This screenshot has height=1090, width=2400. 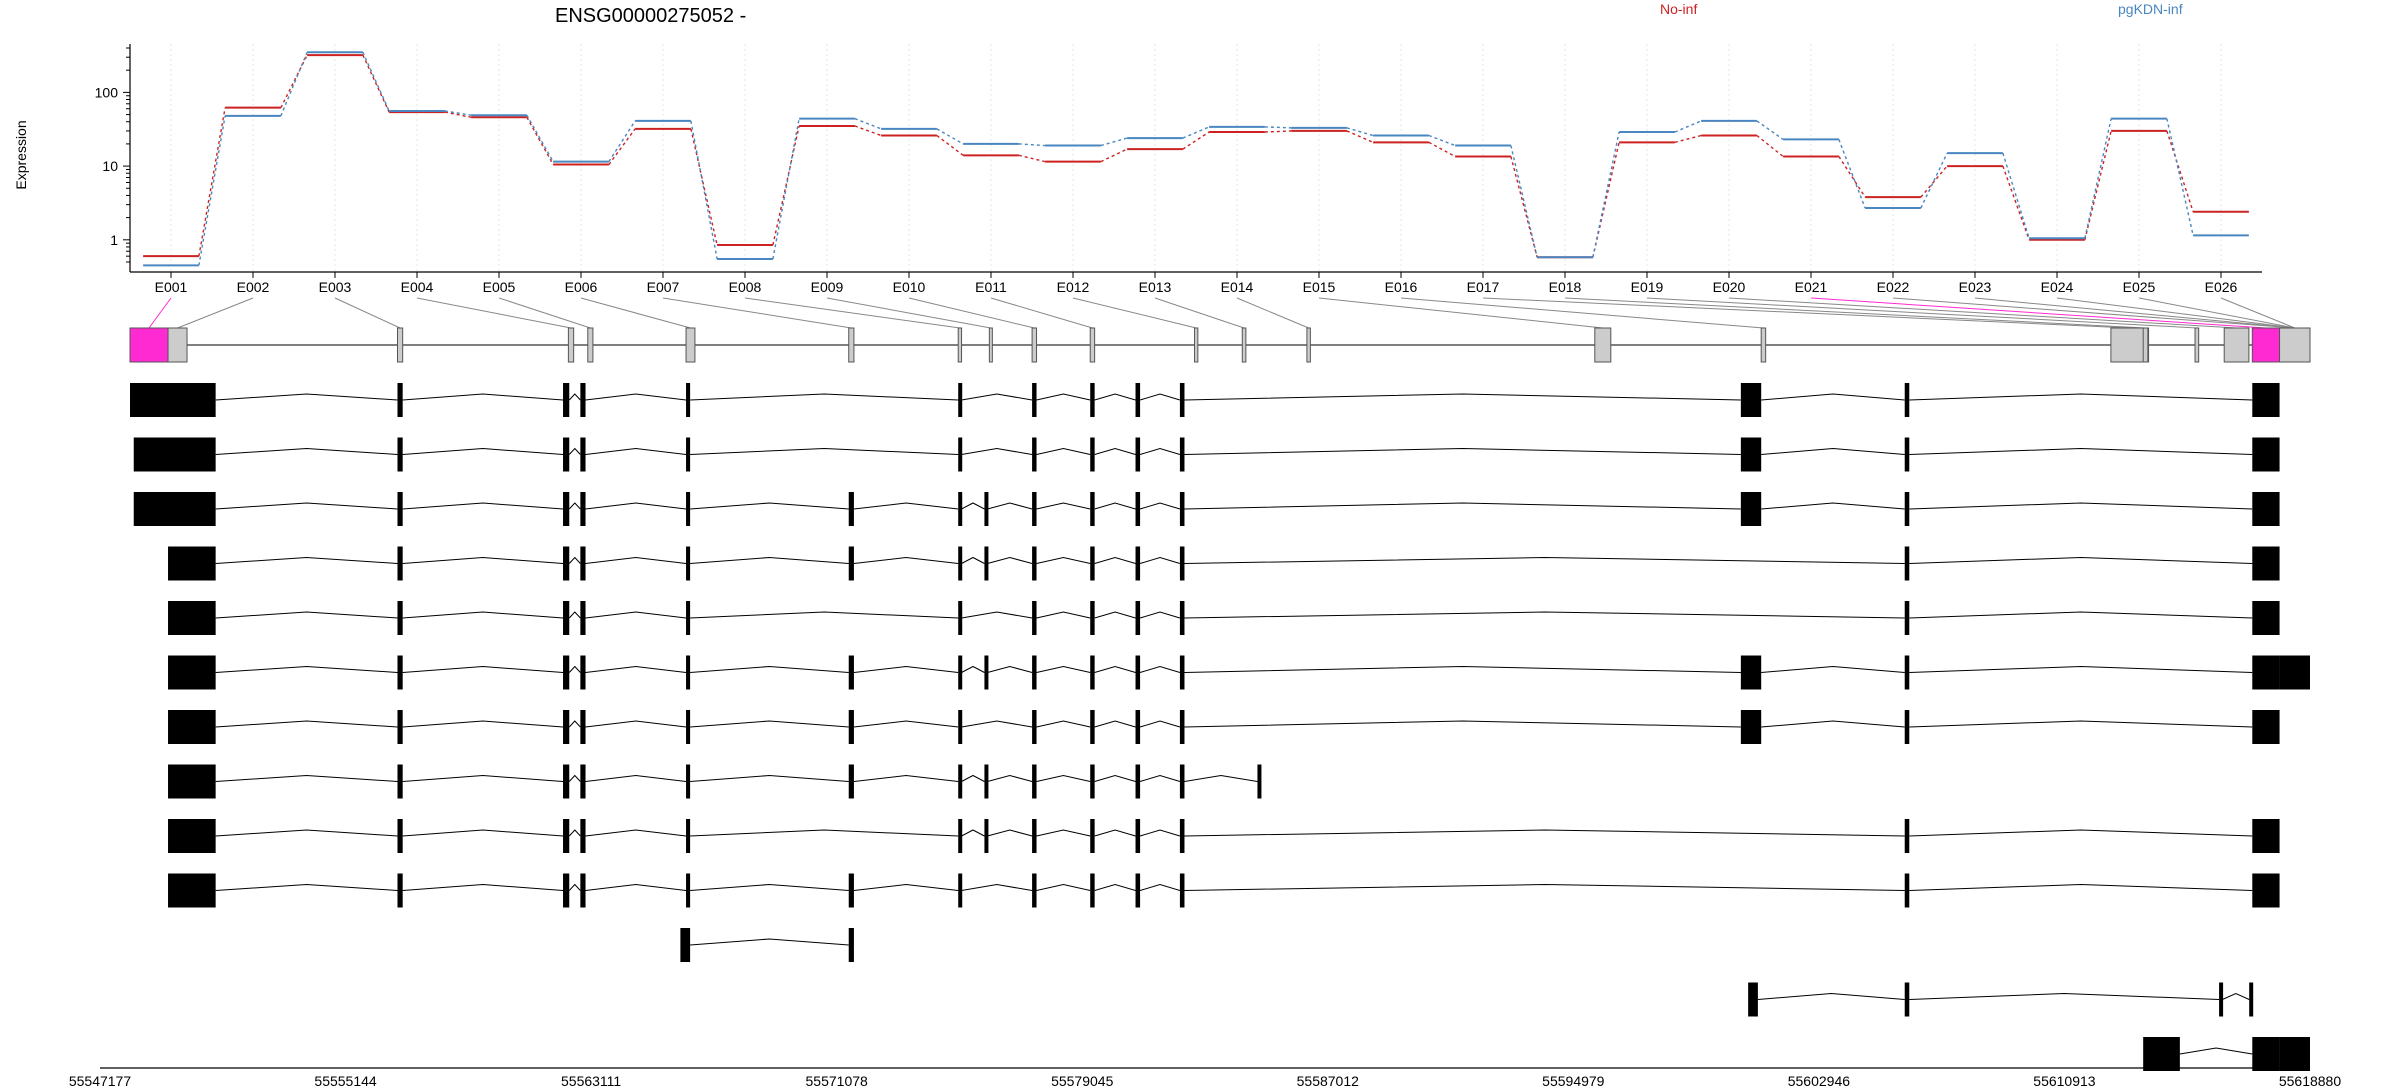 I want to click on connector-E023, so click(x=2134, y=313).